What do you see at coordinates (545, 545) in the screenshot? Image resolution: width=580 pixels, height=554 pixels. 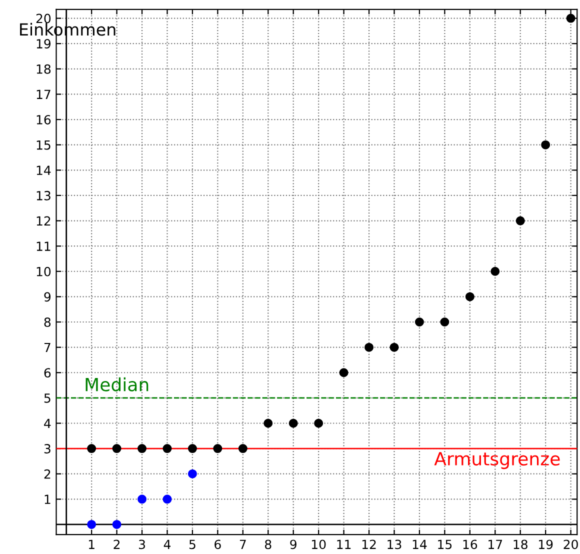 I see `x-tick-label: 19` at bounding box center [545, 545].